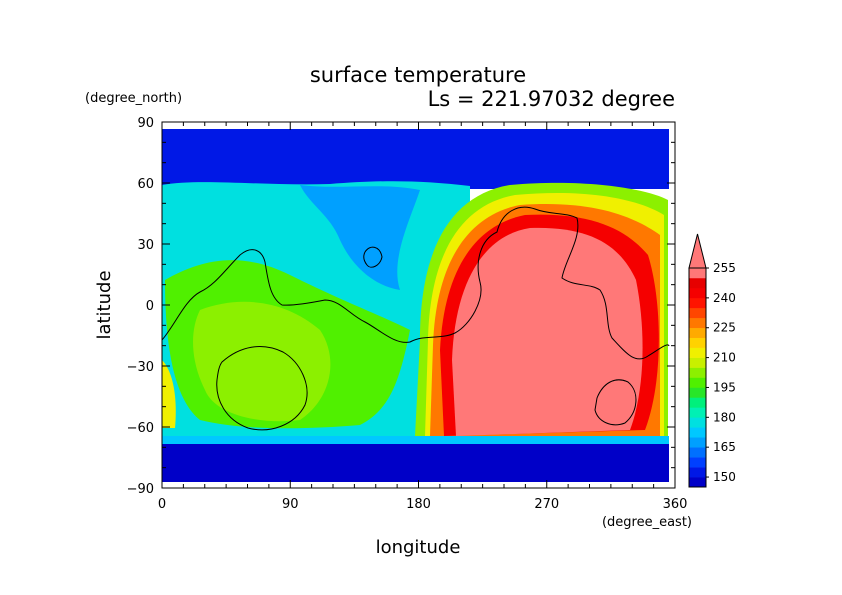 The image size is (842, 595). Describe the element at coordinates (675, 504) in the screenshot. I see `x-tick-label: 360` at that location.